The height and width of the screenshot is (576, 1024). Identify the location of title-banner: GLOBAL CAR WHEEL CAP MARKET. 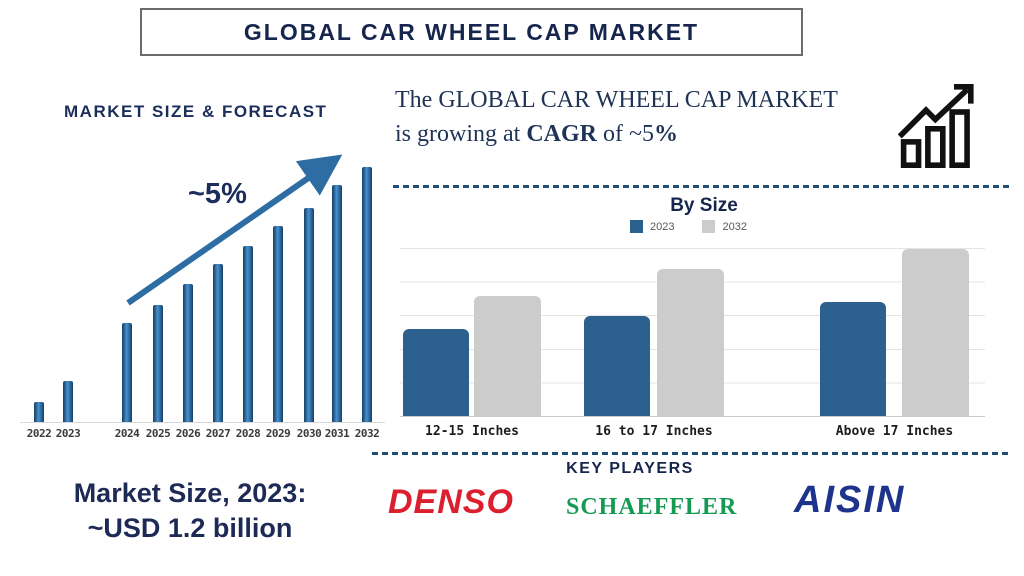
(471, 32).